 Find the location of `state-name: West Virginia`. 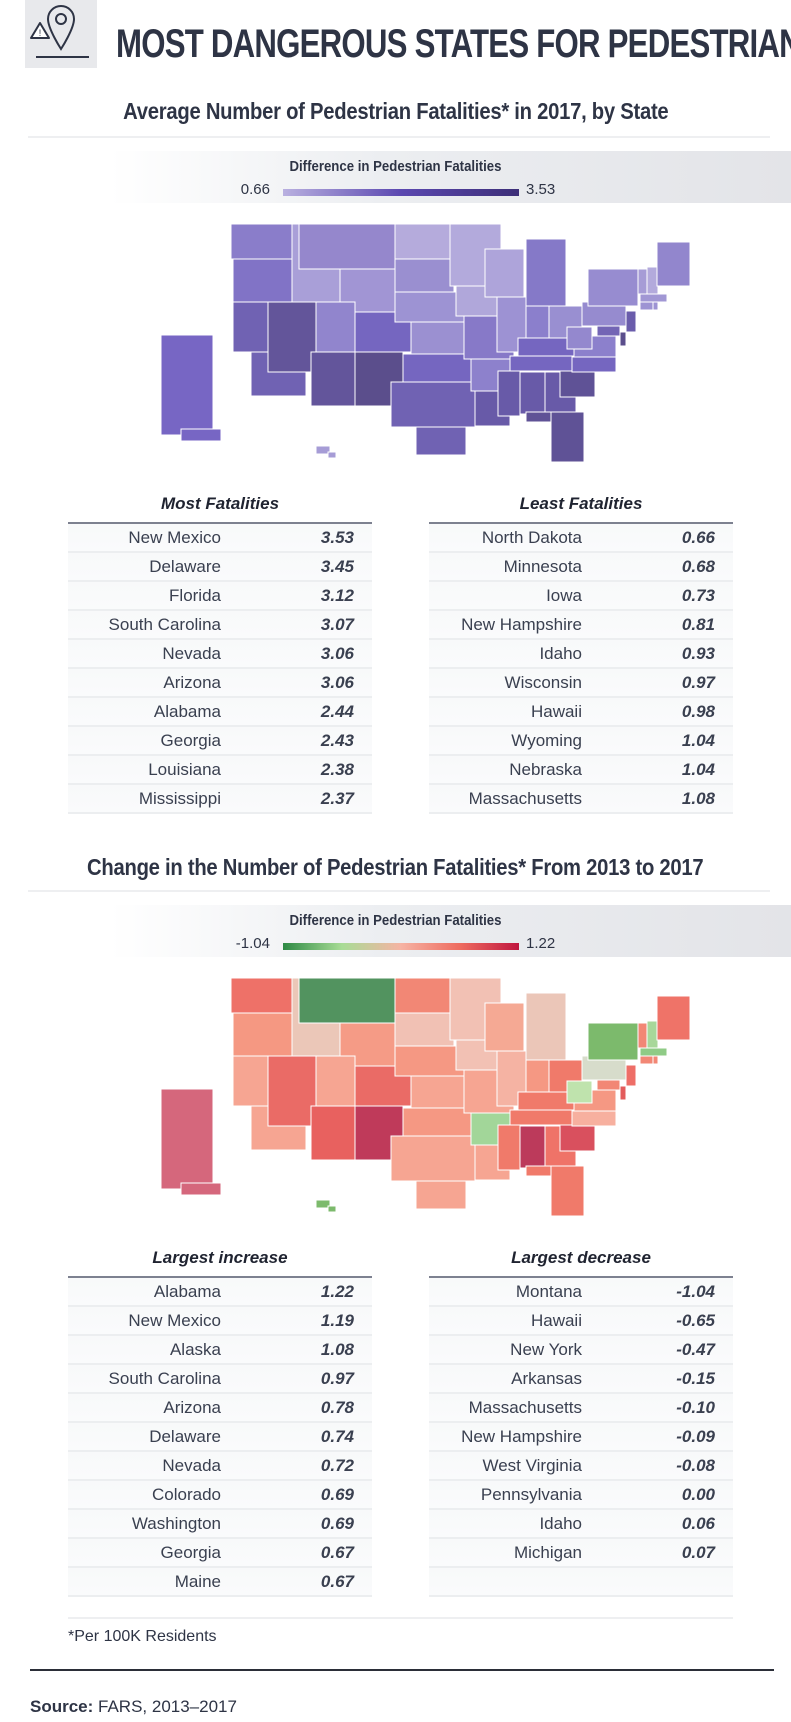

state-name: West Virginia is located at coordinates (532, 1465).